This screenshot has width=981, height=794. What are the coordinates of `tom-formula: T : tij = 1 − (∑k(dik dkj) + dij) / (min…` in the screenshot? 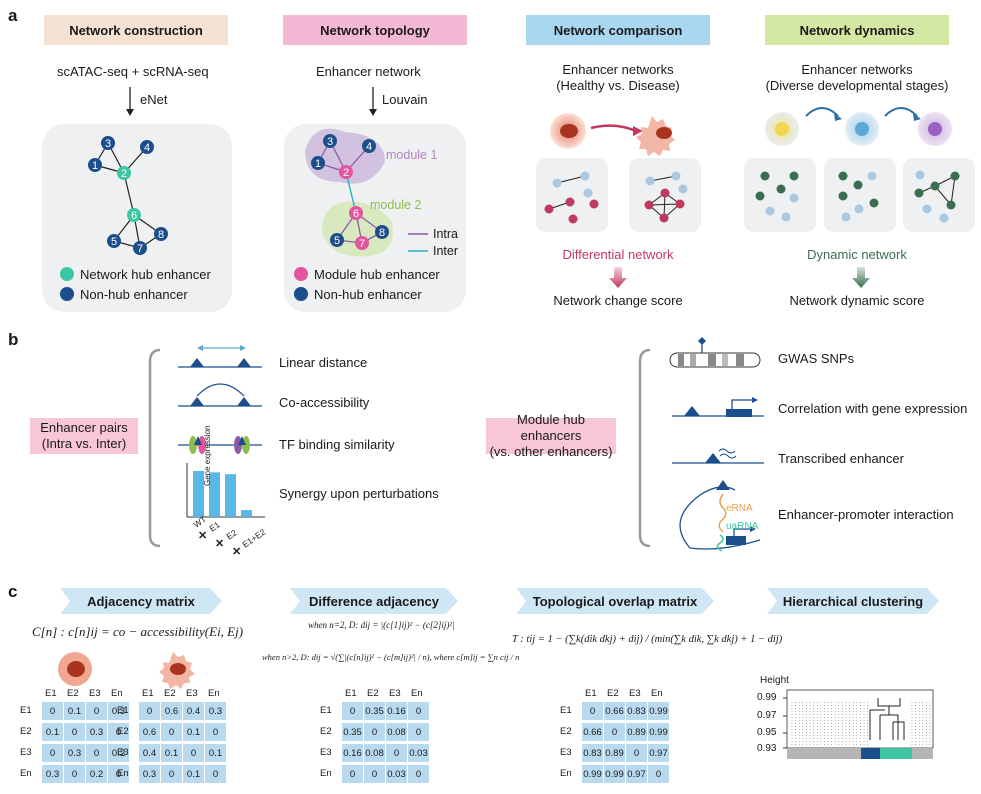 It's located at (647, 639).